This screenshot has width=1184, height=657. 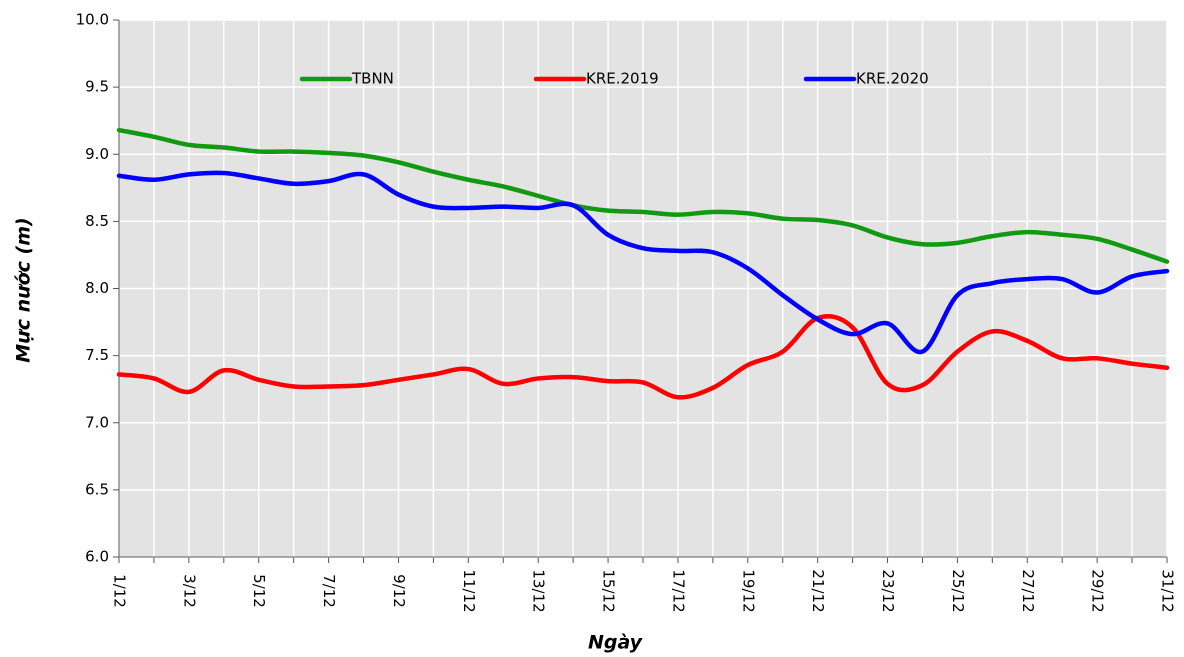 I want to click on legend-label: KRE.2020, so click(x=892, y=79).